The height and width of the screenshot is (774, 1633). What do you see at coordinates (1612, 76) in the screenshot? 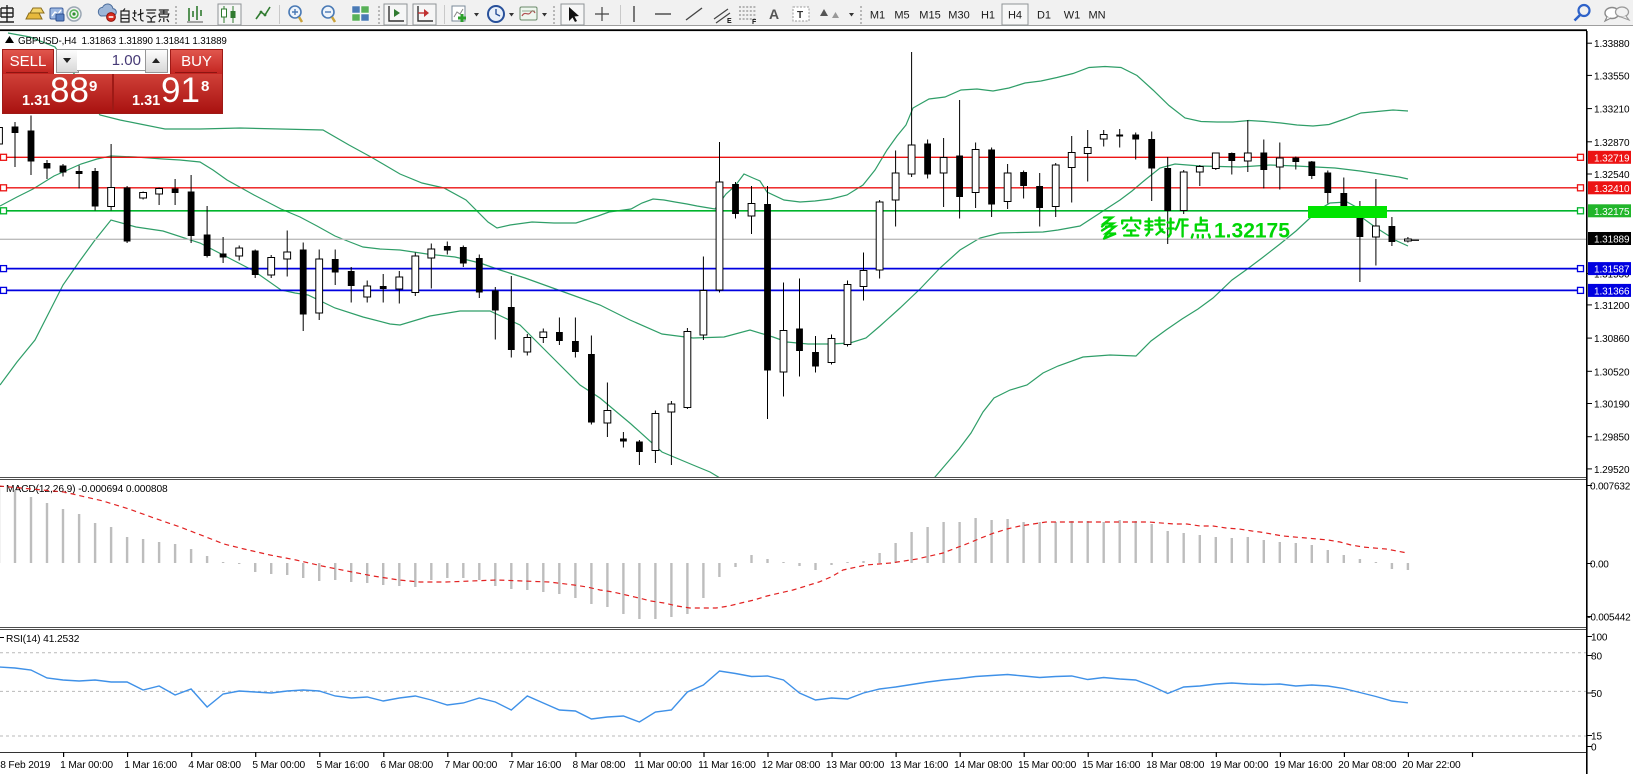
I see `svg-text: 1.33550` at bounding box center [1612, 76].